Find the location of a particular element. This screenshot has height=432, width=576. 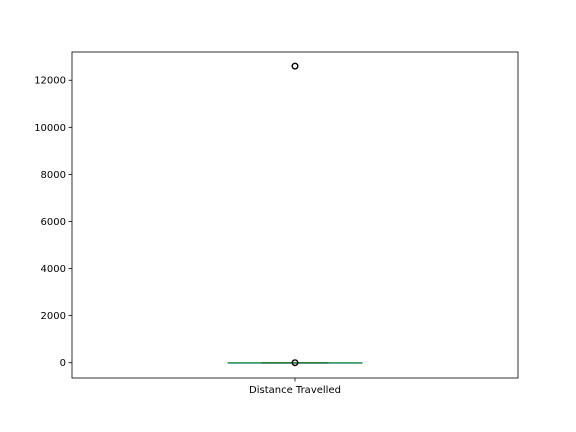

y-tick-label: 4000 is located at coordinates (53, 269).